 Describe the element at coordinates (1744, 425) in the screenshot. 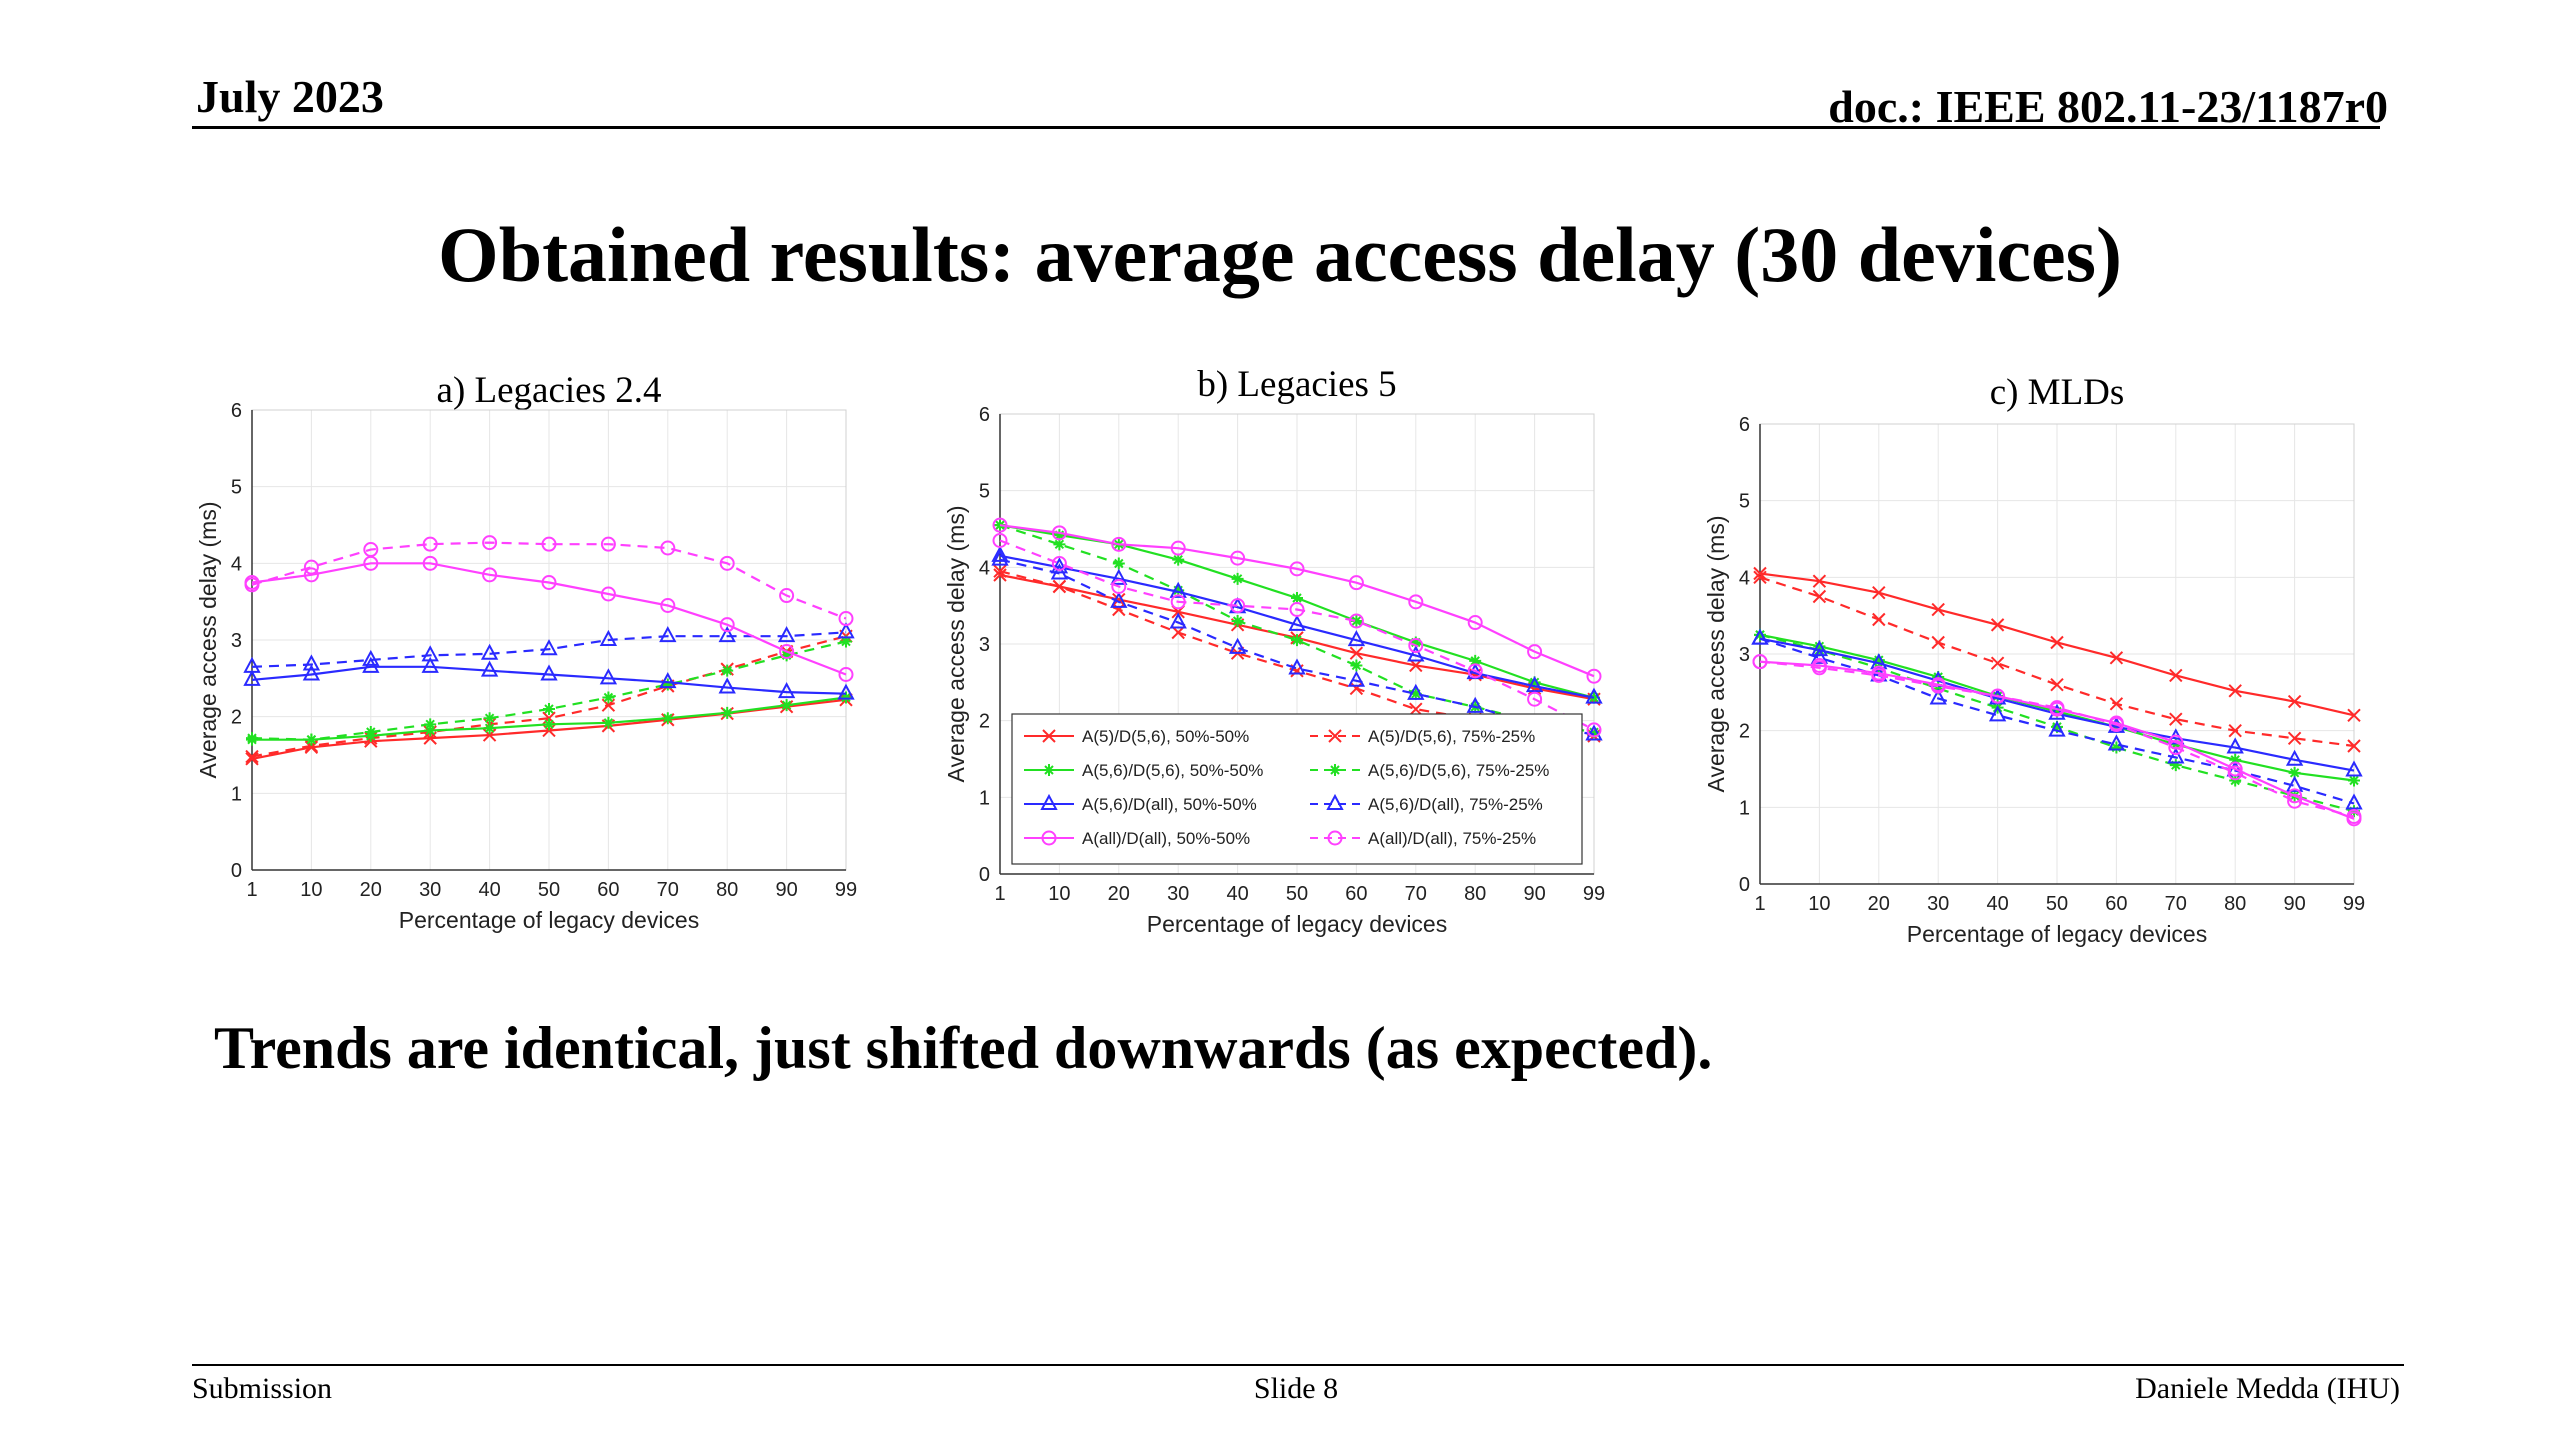

I see `y-tick-label: 6` at that location.